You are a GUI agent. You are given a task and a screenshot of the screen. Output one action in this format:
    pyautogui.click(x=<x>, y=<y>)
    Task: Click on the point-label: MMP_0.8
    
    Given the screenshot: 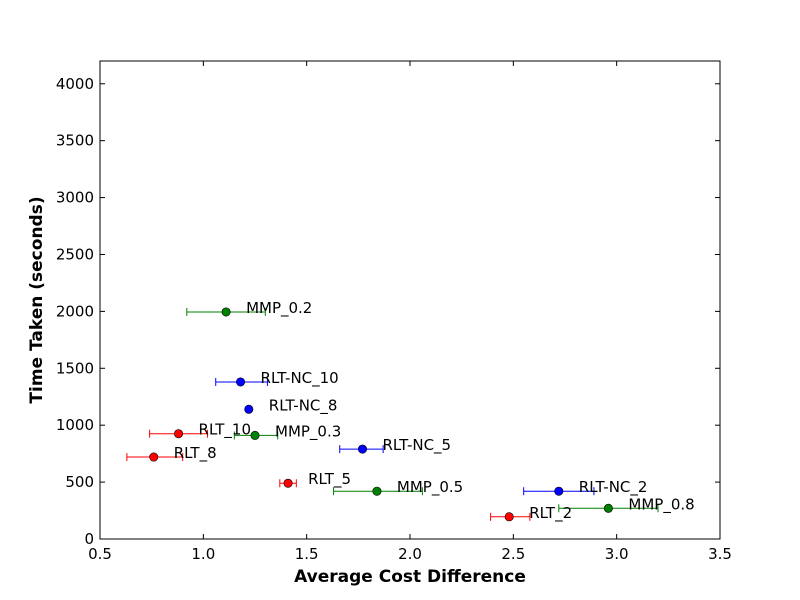 What is the action you would take?
    pyautogui.click(x=661, y=504)
    